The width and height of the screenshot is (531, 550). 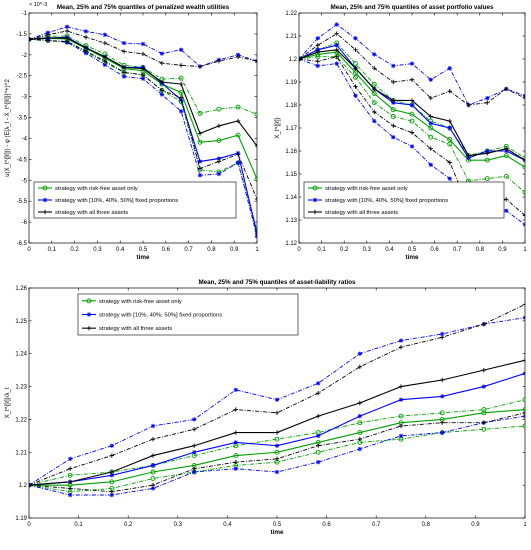 I want to click on x-tick-label: 0, so click(x=29, y=525).